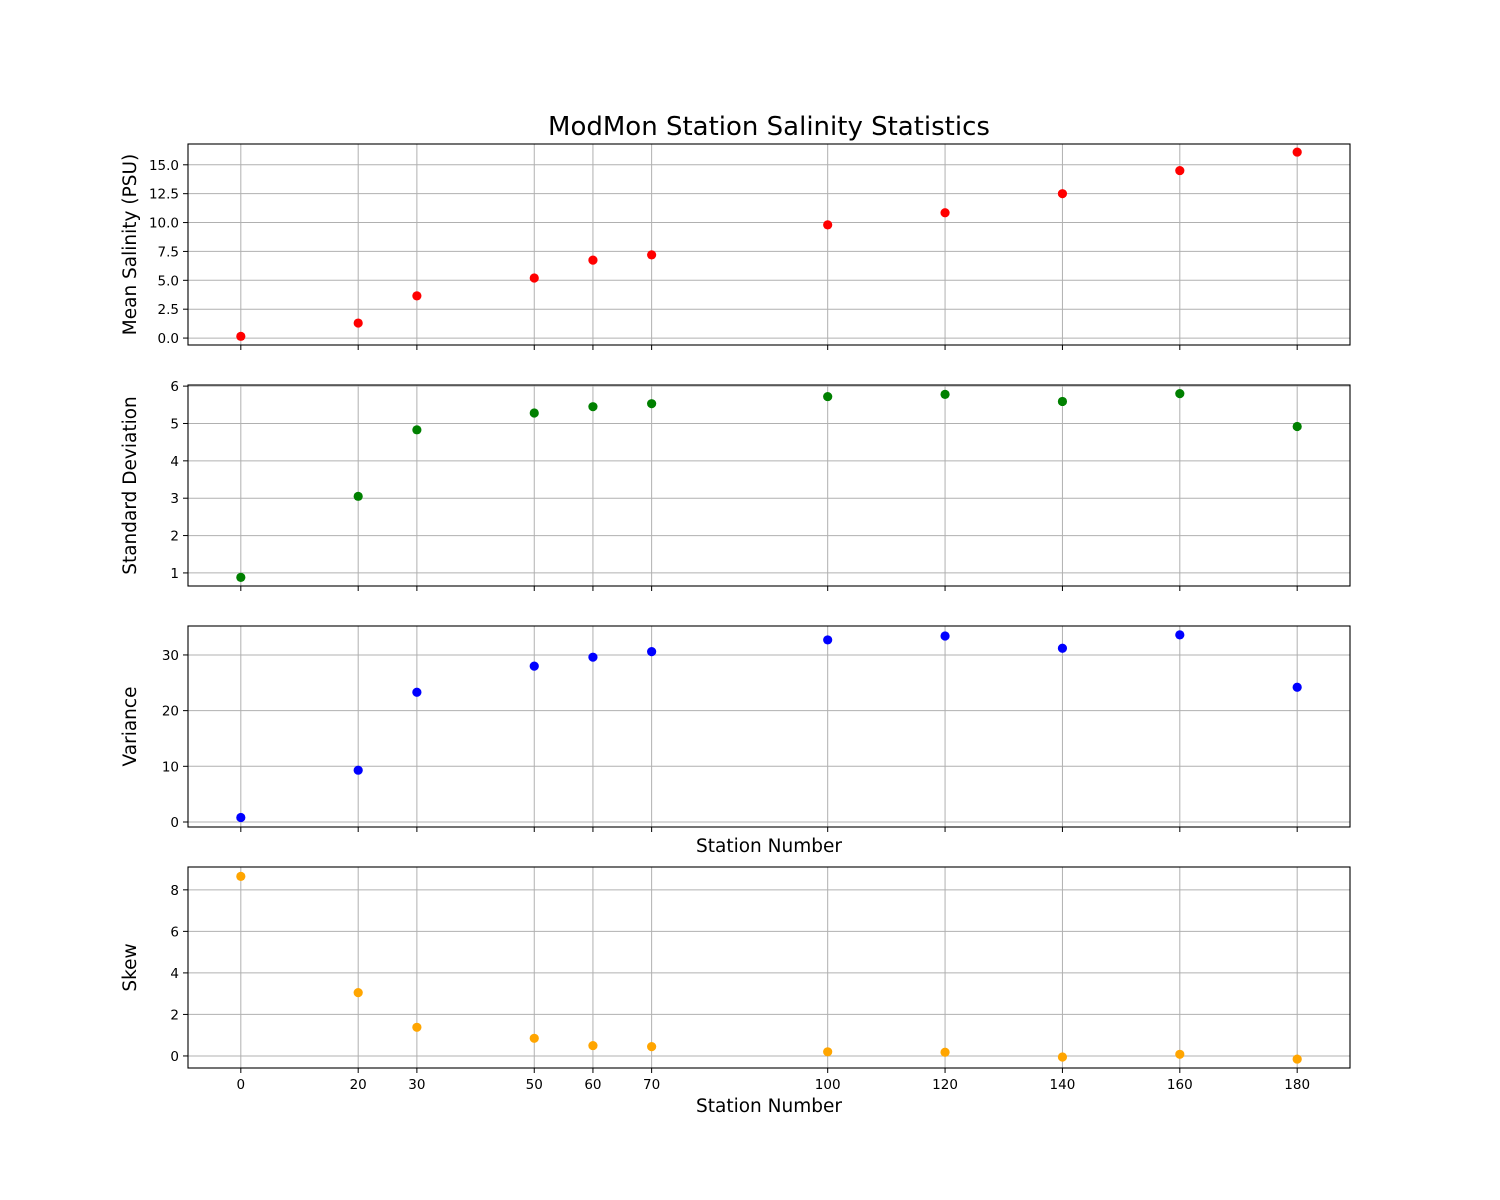 The image size is (1500, 1200). What do you see at coordinates (769, 726) in the screenshot?
I see `variance-axes-frame` at bounding box center [769, 726].